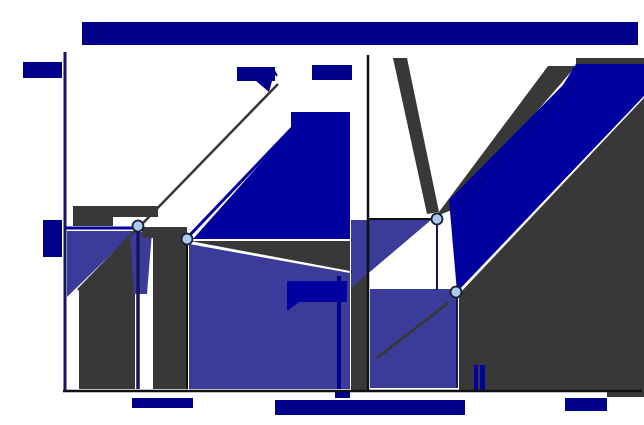 Image resolution: width=644 pixels, height=425 pixels. Describe the element at coordinates (342, 395) in the screenshot. I see `bottom-mini-blob` at that location.